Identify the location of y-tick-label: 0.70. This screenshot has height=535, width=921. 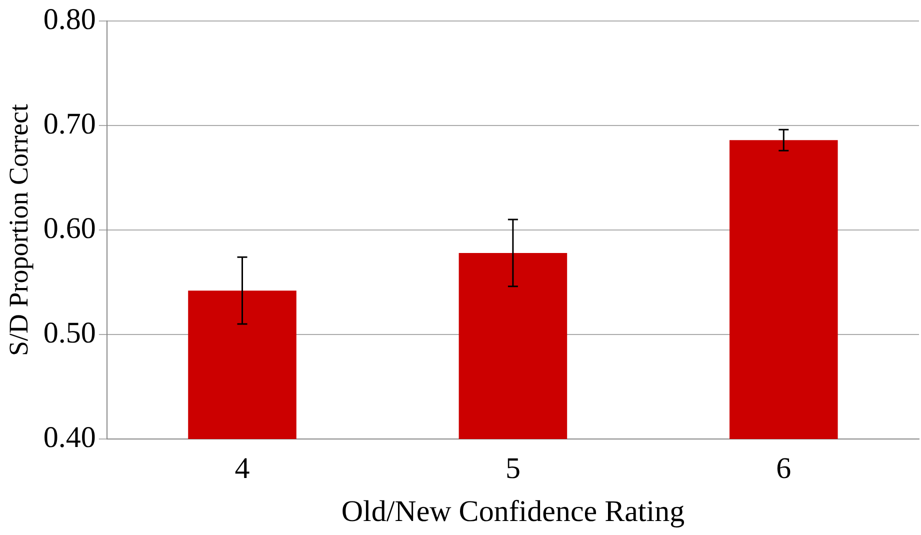
(69, 123).